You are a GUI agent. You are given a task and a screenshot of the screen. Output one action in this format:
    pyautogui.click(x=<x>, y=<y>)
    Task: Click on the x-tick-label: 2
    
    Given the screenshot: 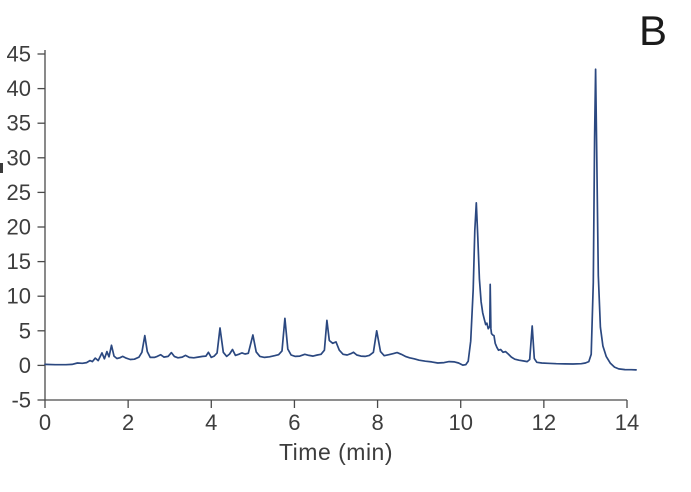 What is the action you would take?
    pyautogui.click(x=128, y=422)
    